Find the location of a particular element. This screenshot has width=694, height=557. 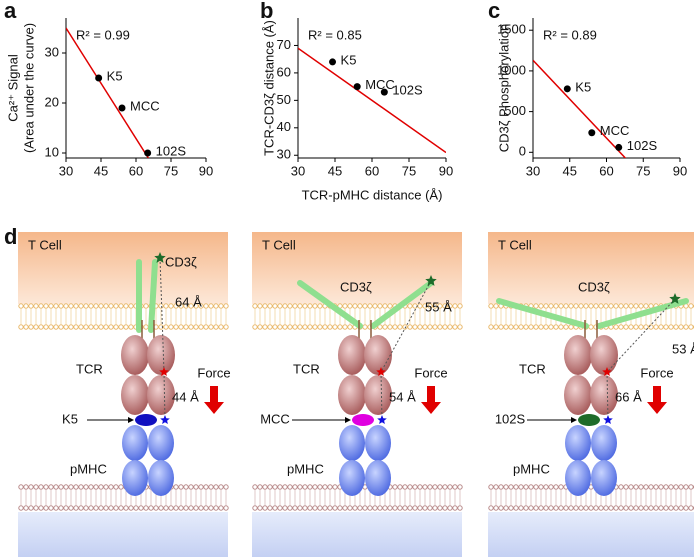

point-label: 102S is located at coordinates (407, 90).